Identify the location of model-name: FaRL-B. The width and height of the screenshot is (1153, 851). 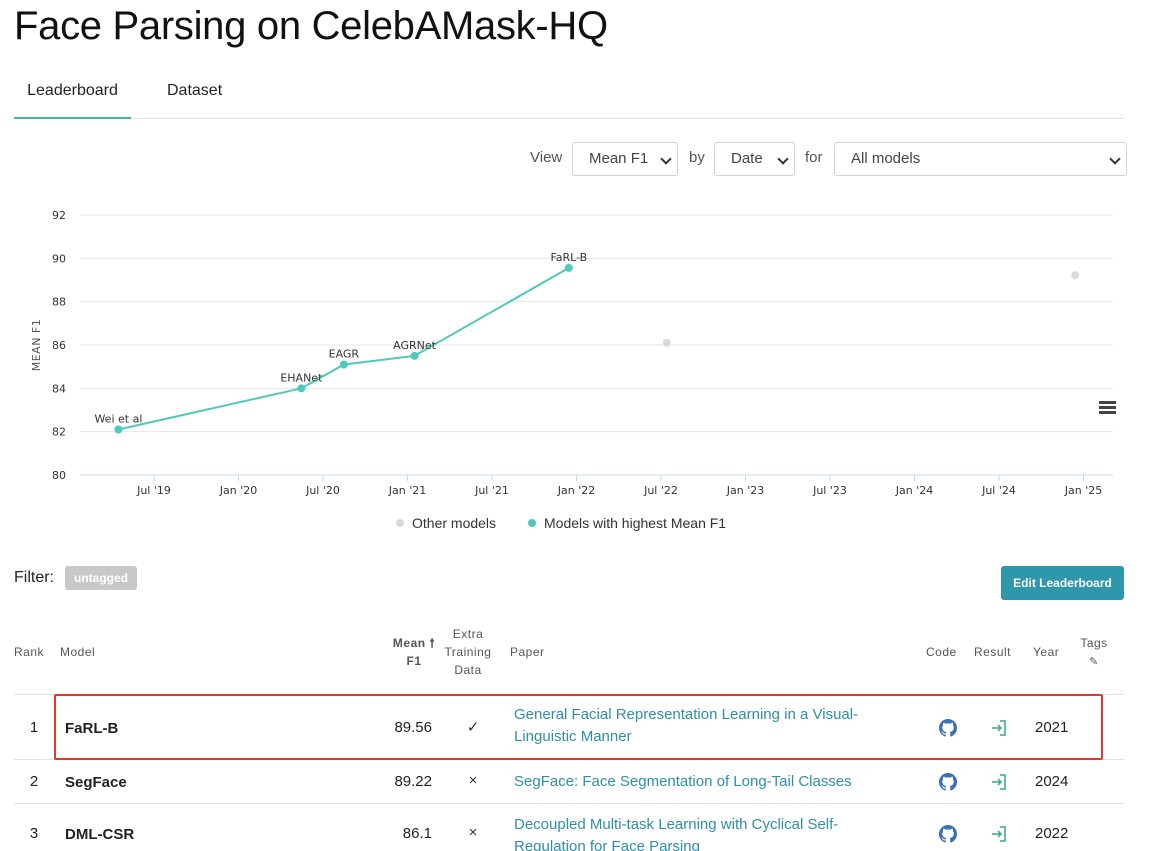
(92, 728).